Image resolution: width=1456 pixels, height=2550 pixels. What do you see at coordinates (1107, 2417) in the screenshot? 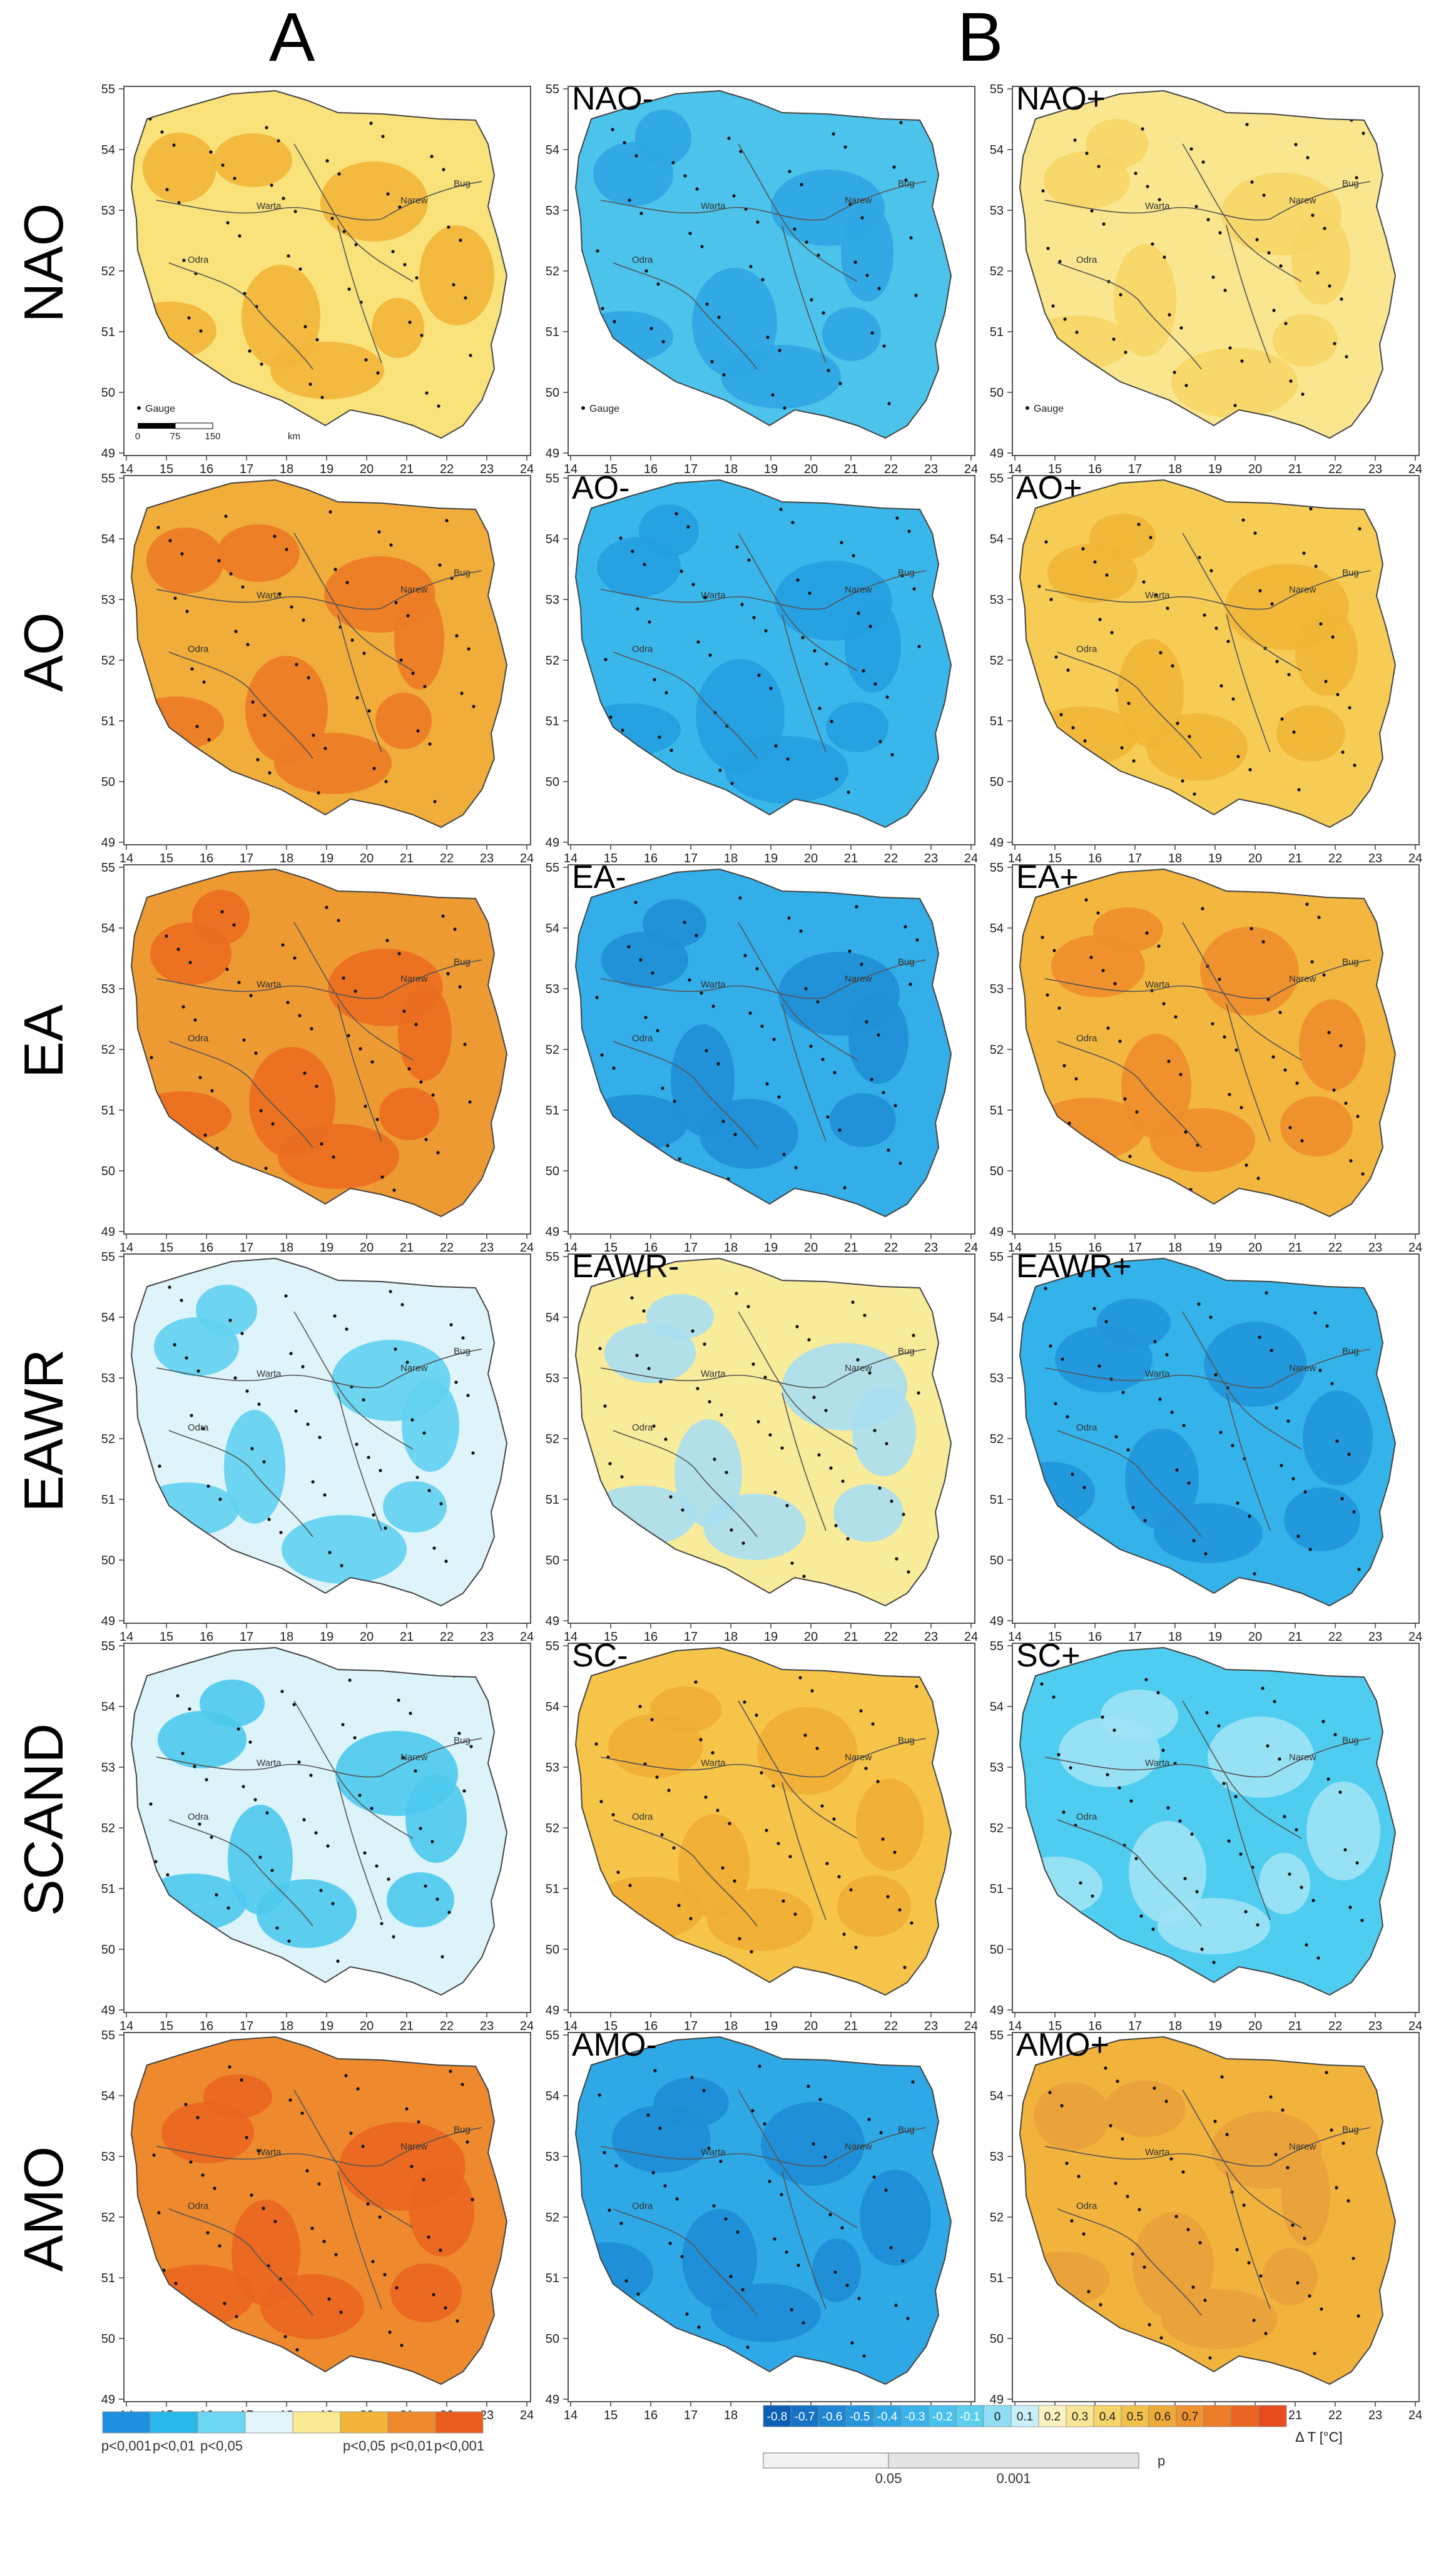
I see `legend-b-label: 0.4` at bounding box center [1107, 2417].